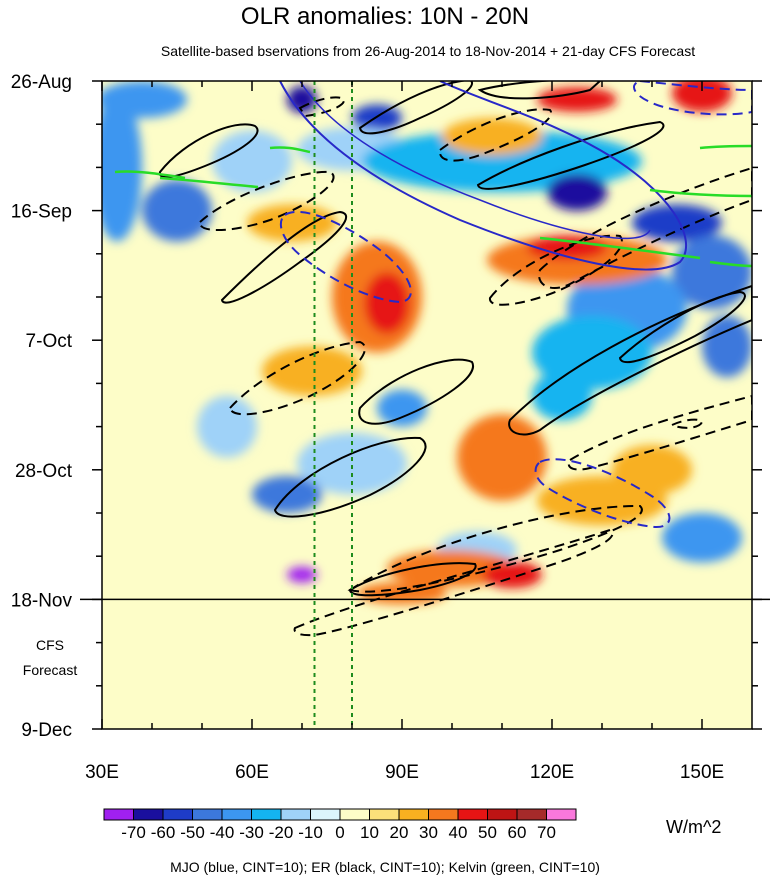 Image resolution: width=770 pixels, height=878 pixels. Describe the element at coordinates (458, 832) in the screenshot. I see `colorbar-label: 40` at that location.